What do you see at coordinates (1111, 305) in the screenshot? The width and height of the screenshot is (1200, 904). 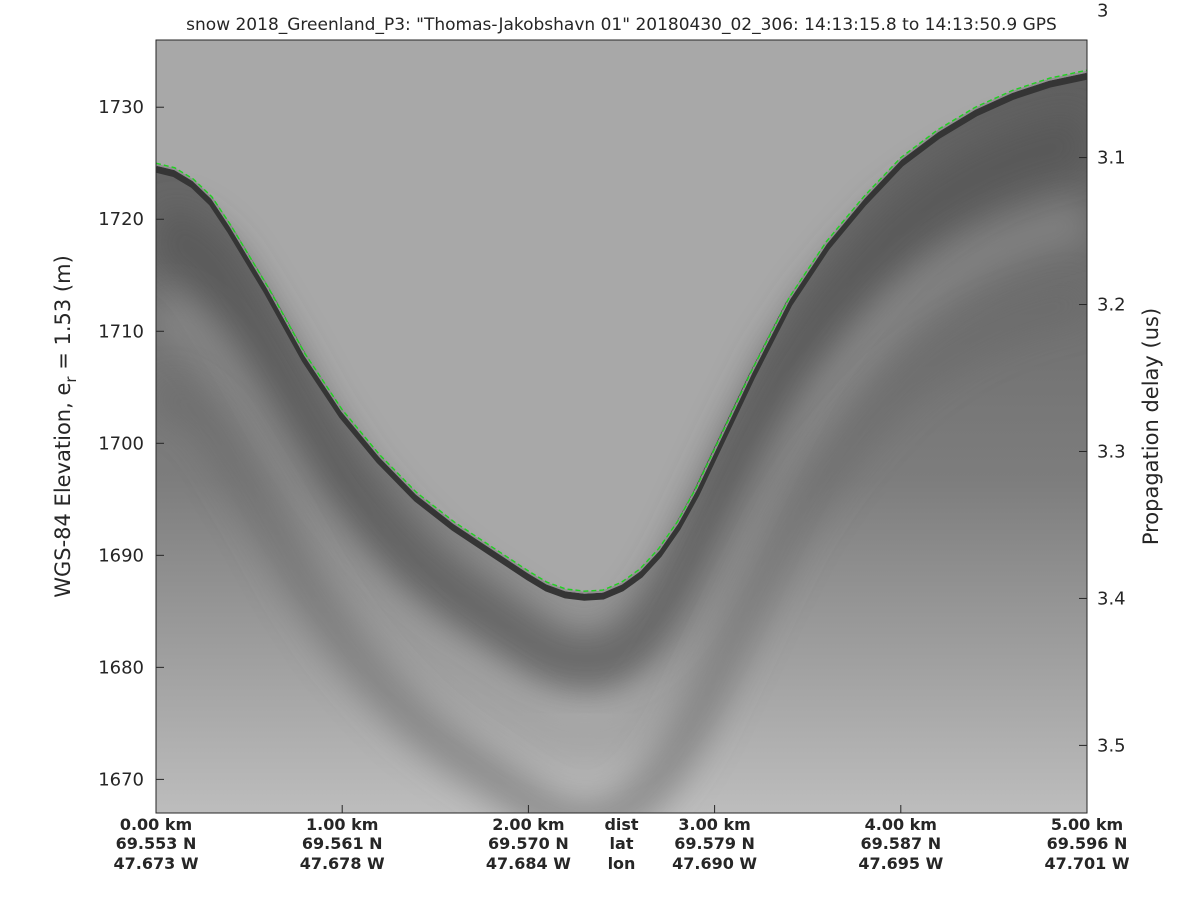 I see `right-tick-label: 3.2` at bounding box center [1111, 305].